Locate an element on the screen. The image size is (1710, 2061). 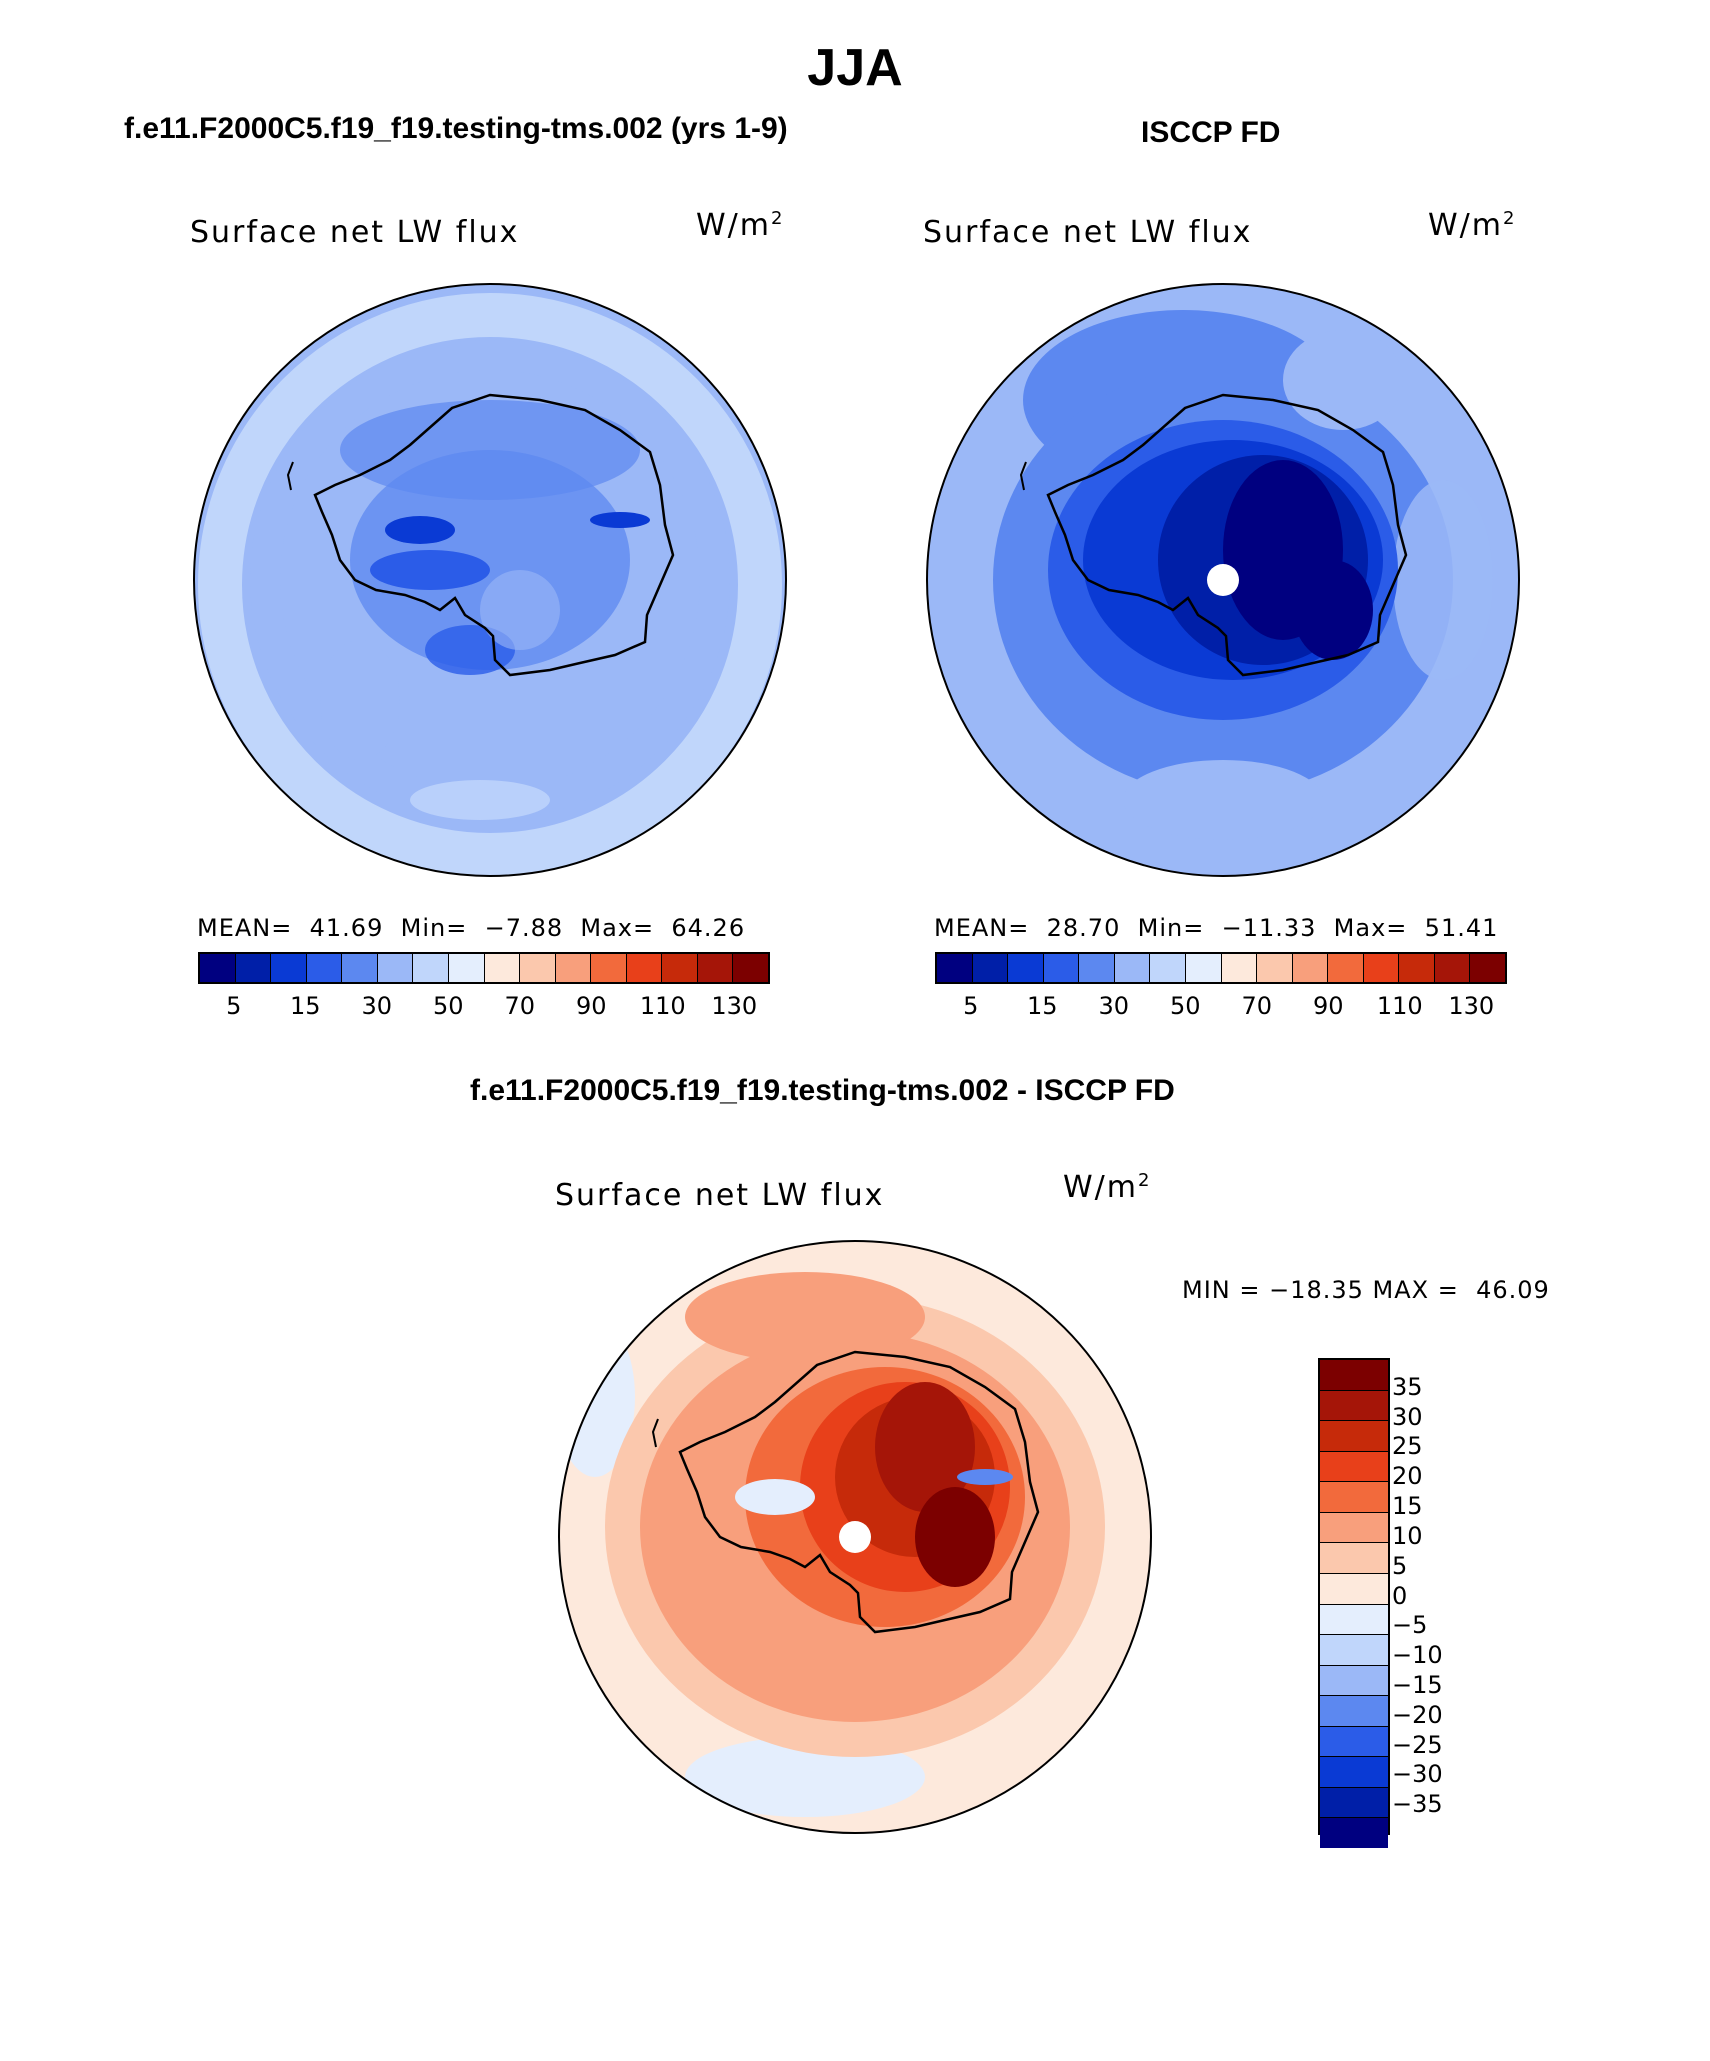
panel2-colorbar-tick-label: 110 is located at coordinates (1399, 1006).